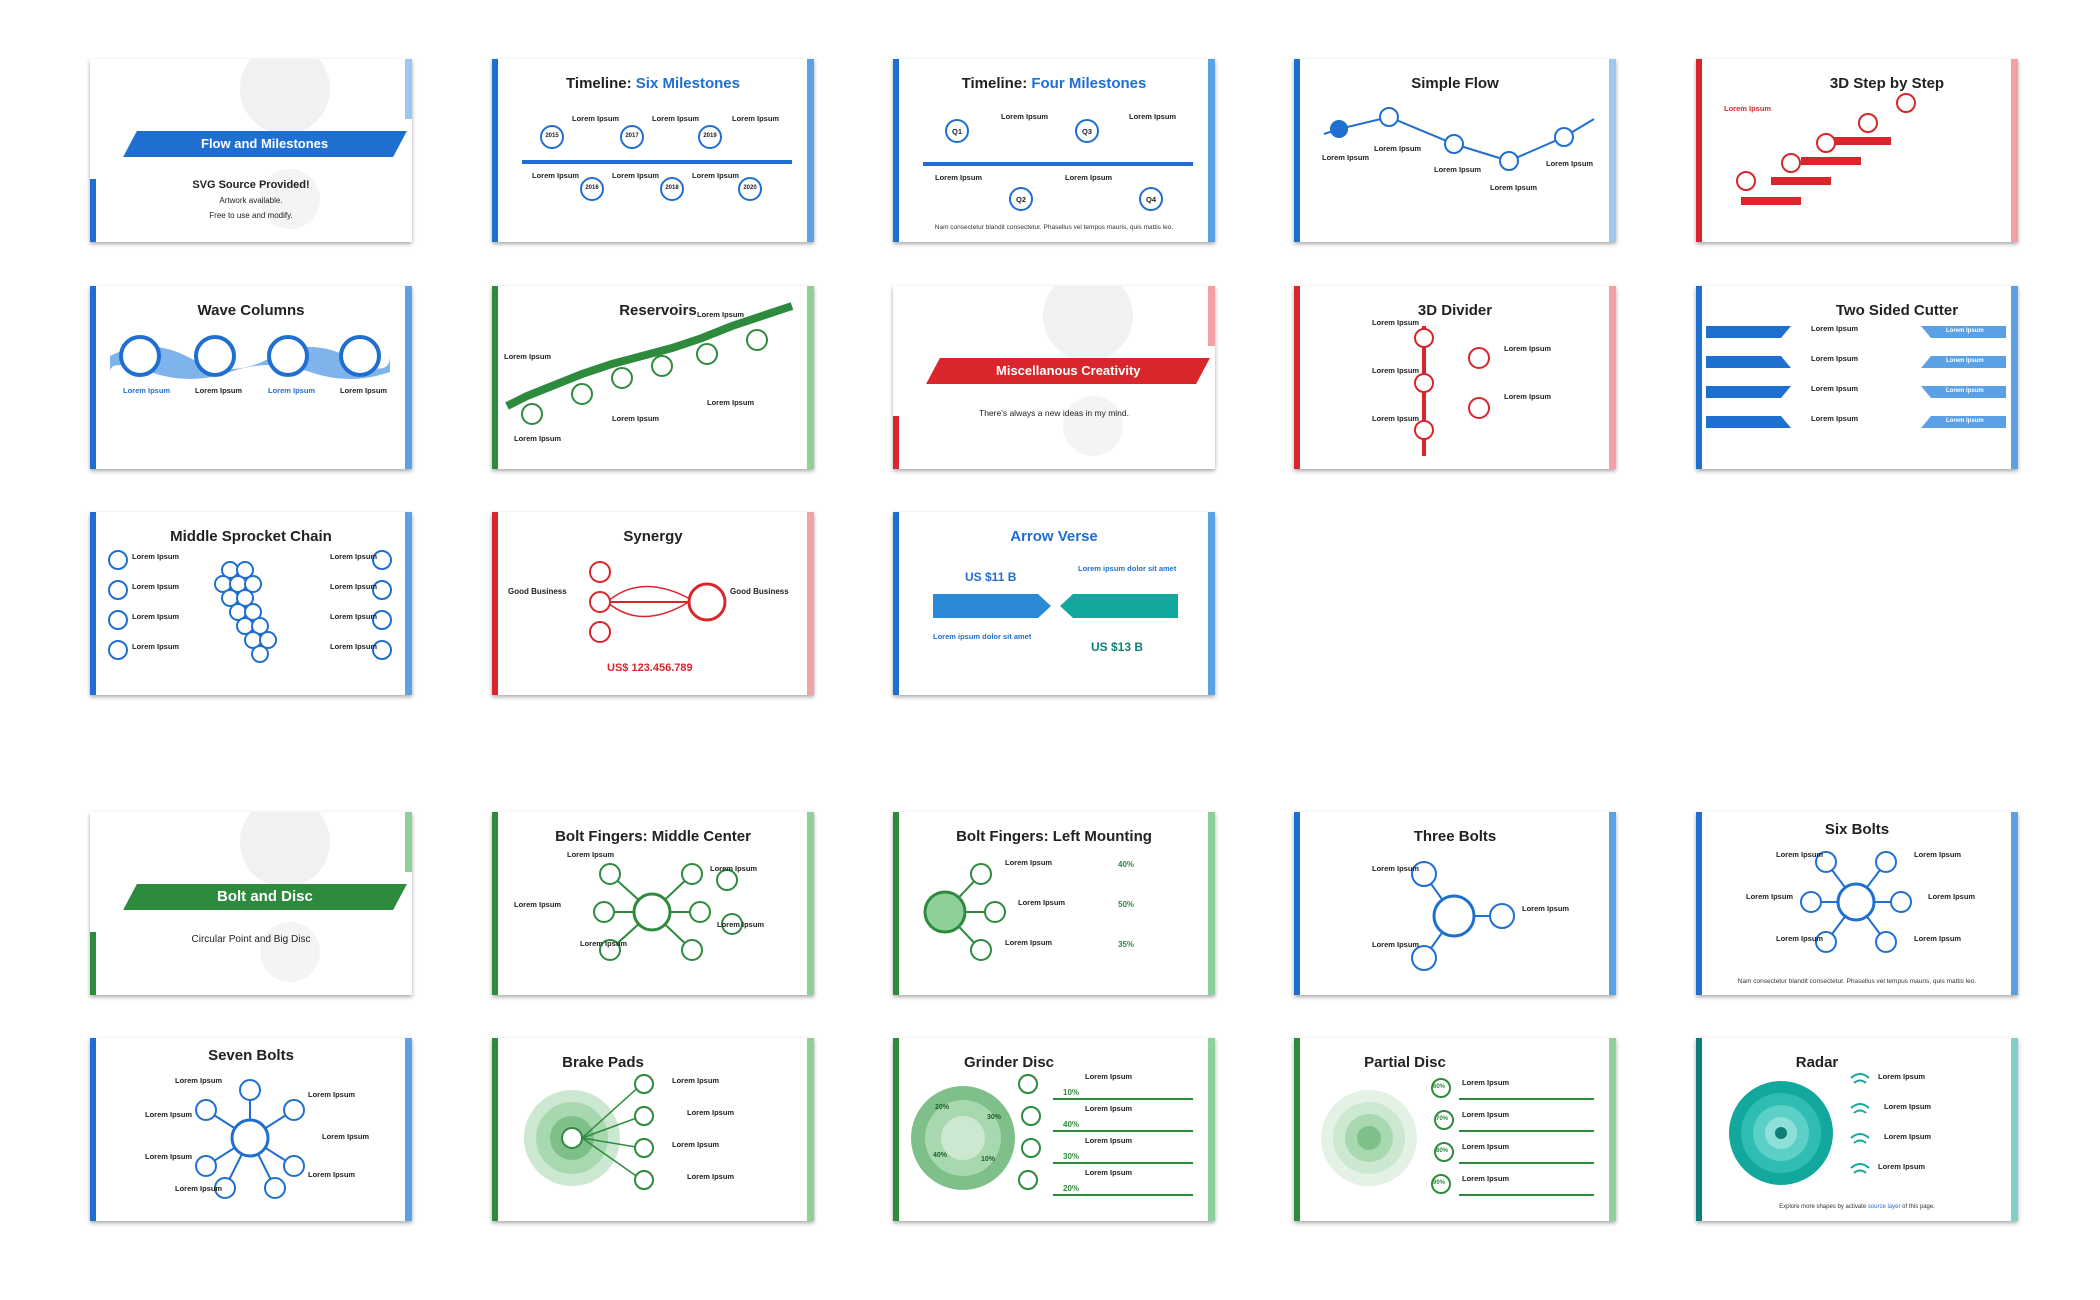  I want to click on subtitle: Free to use and modify., so click(251, 215).